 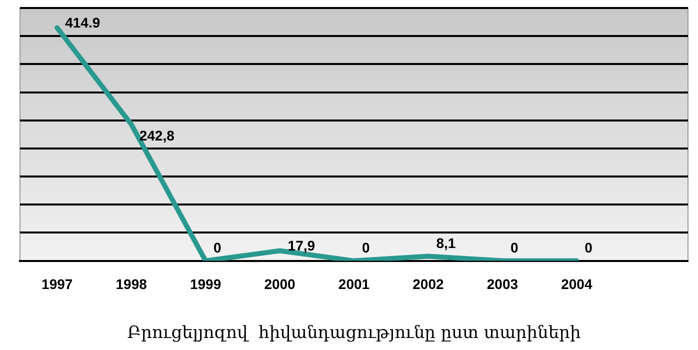 What do you see at coordinates (280, 284) in the screenshot?
I see `x-tick-label: 2000` at bounding box center [280, 284].